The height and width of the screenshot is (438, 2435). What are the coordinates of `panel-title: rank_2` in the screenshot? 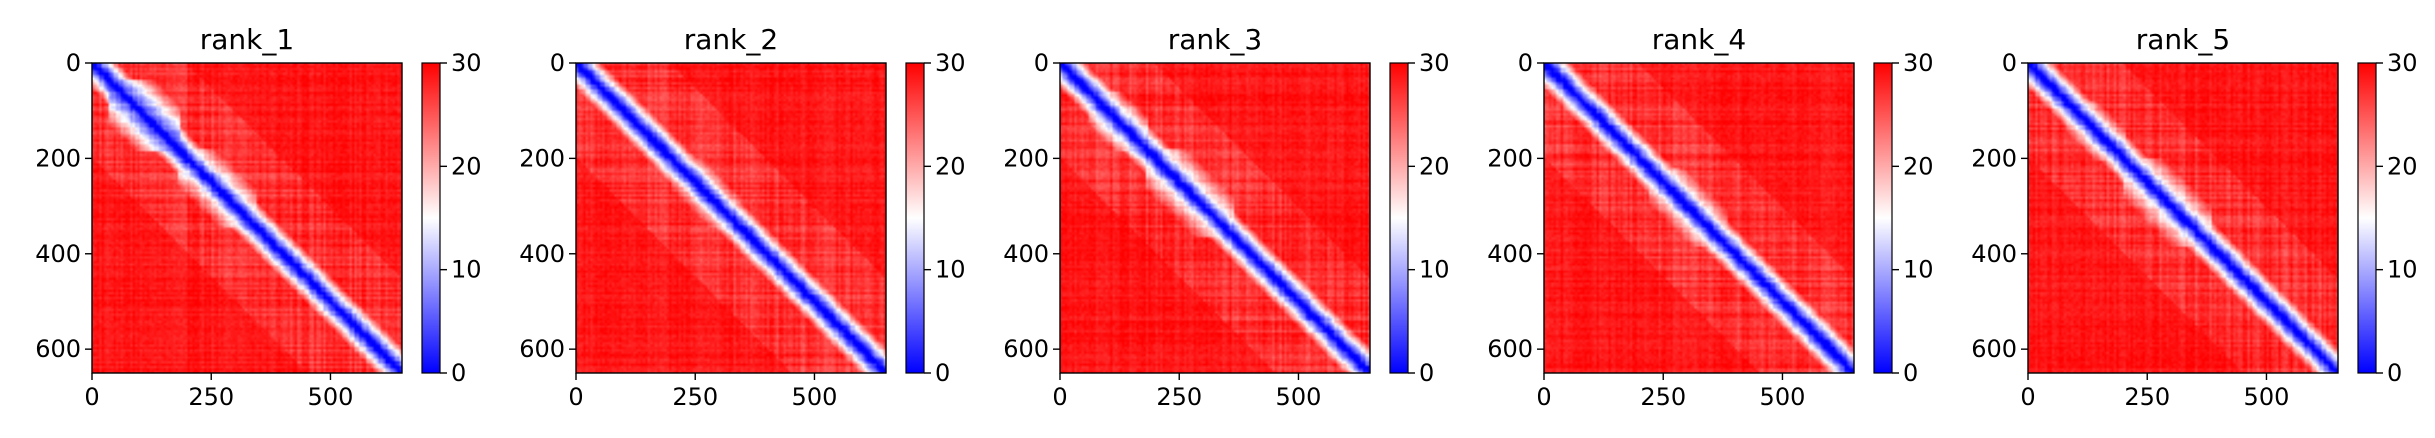 It's located at (731, 39).